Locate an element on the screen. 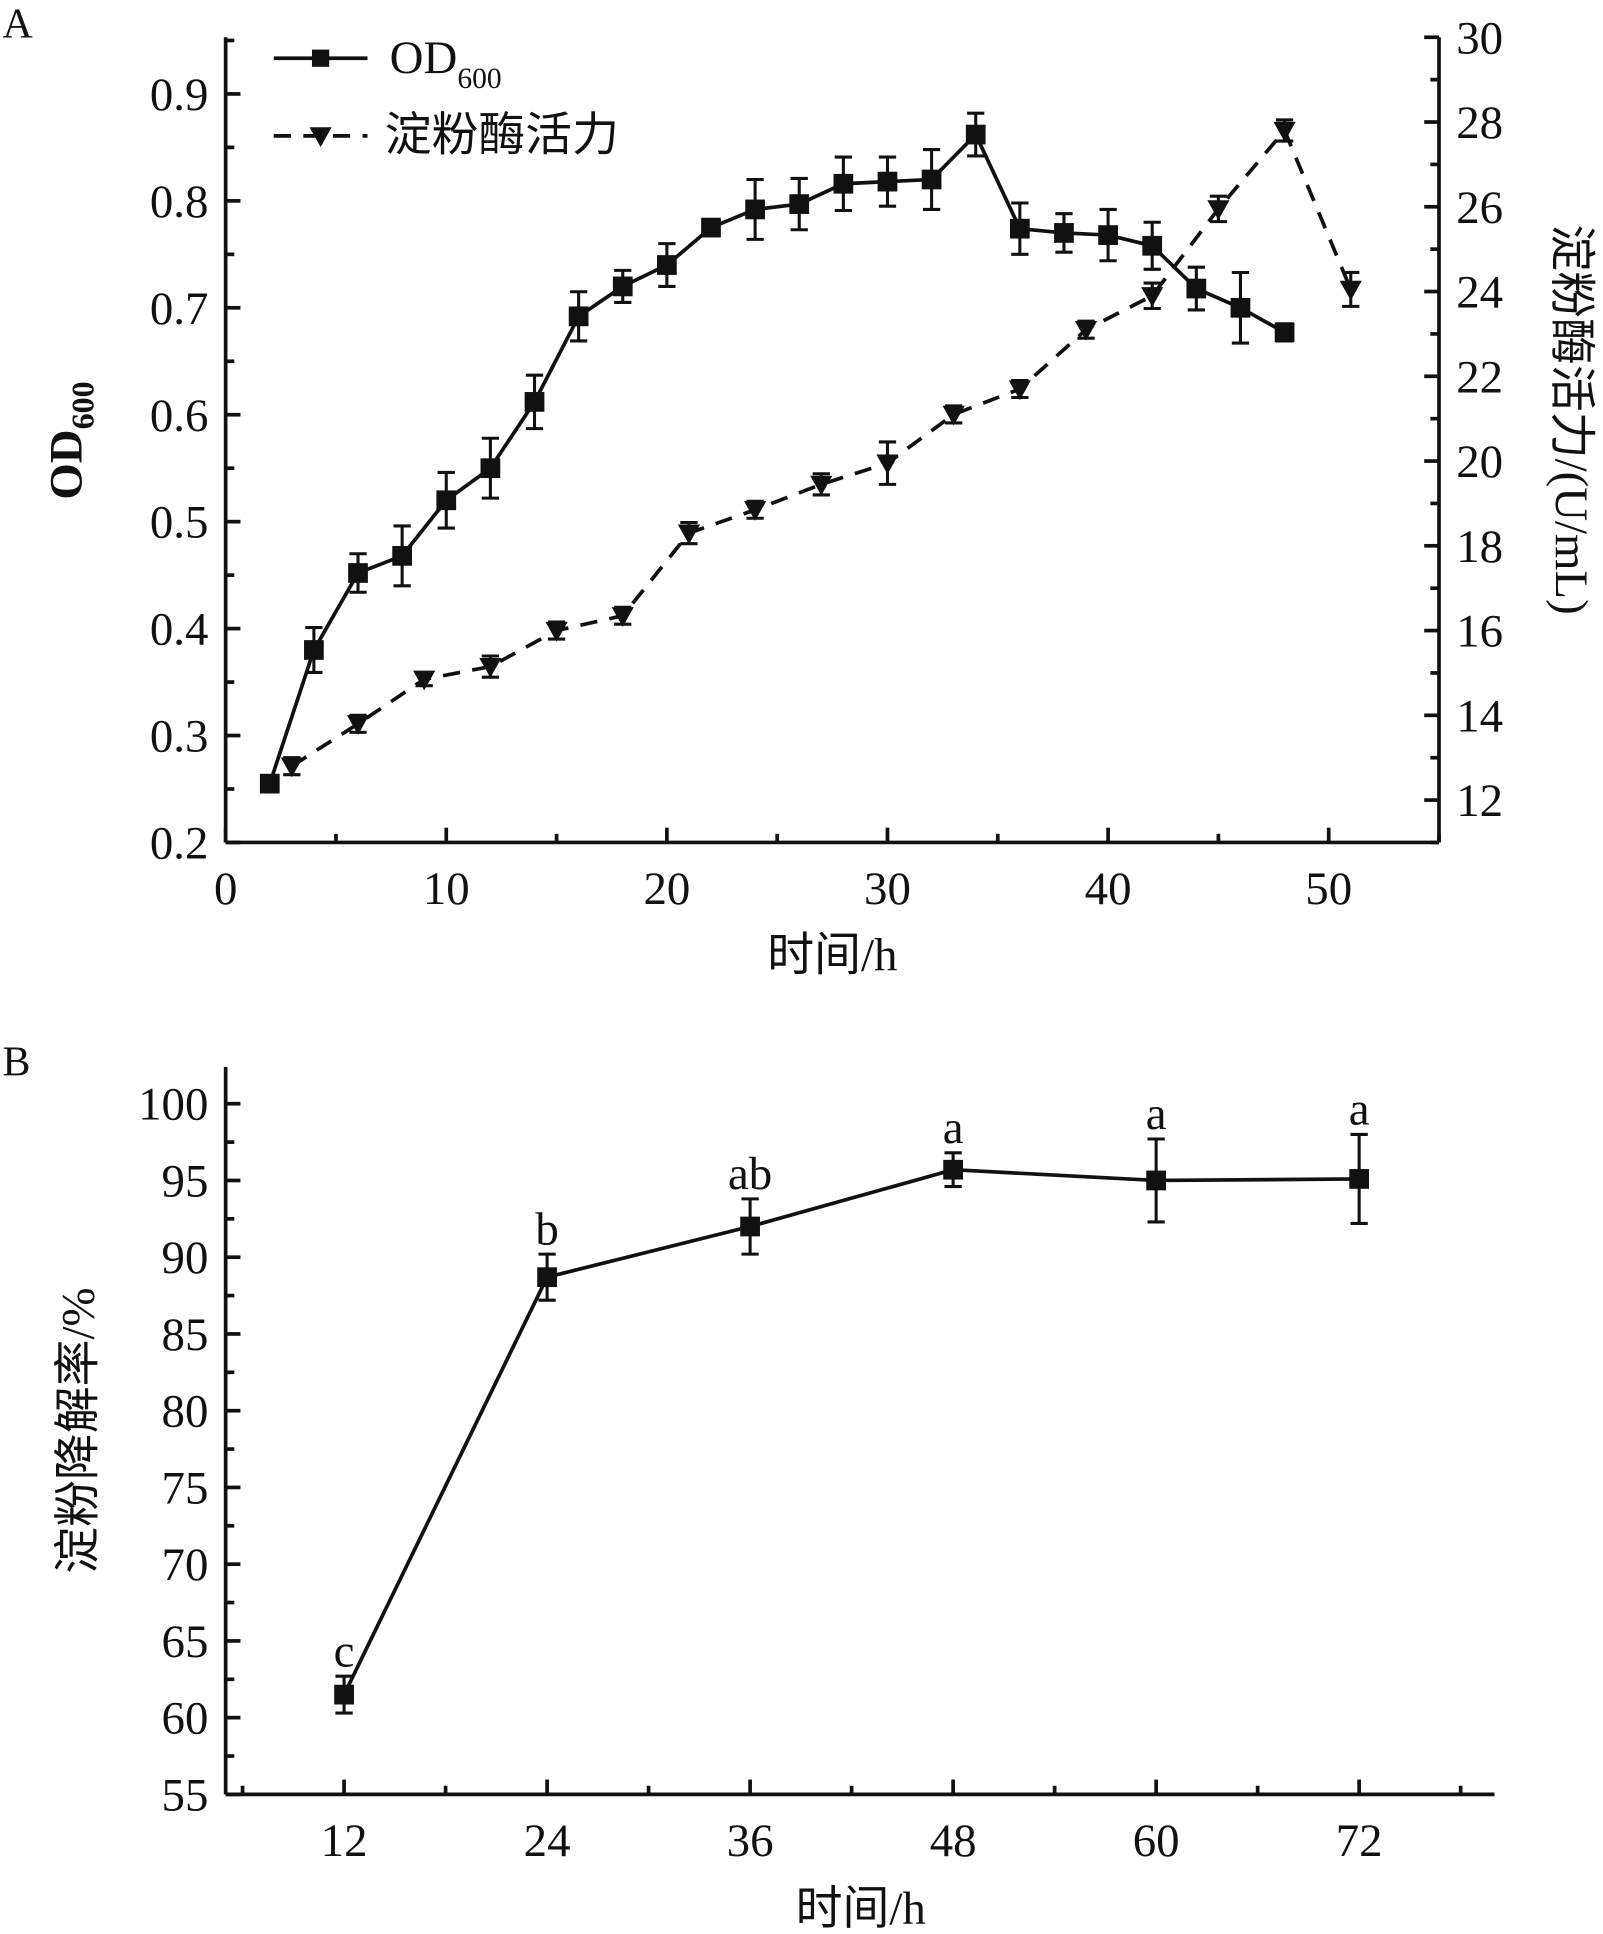 This screenshot has height=1934, width=1603. y-tick-label: 85 is located at coordinates (185, 1335).